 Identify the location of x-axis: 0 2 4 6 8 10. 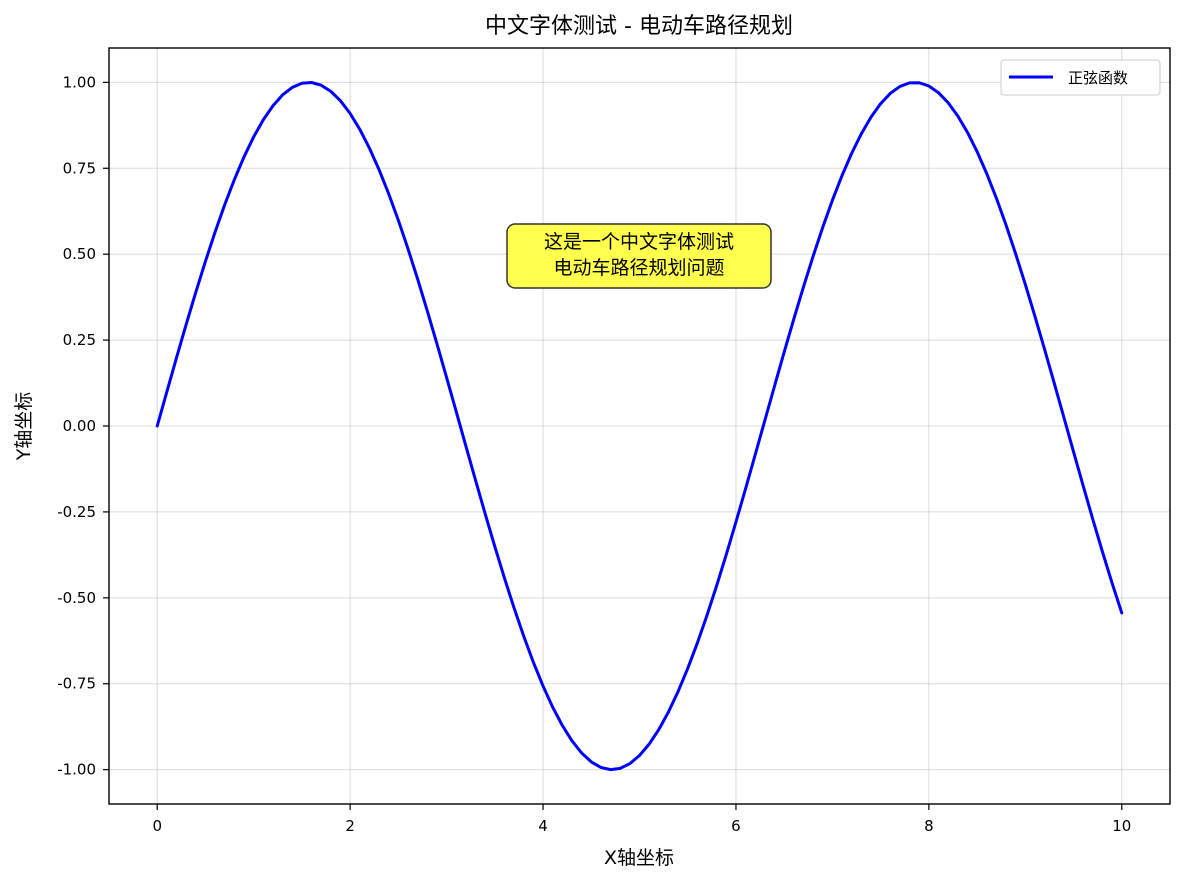
(641, 819).